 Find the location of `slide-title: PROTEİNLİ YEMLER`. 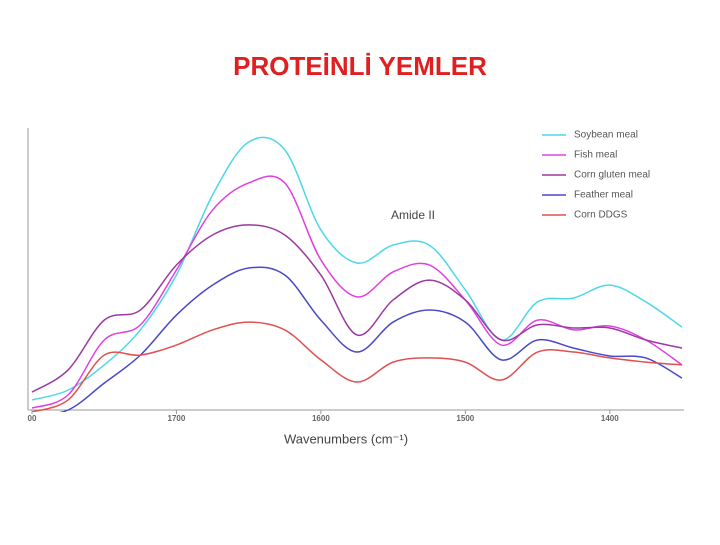

slide-title: PROTEİNLİ YEMLER is located at coordinates (360, 66).